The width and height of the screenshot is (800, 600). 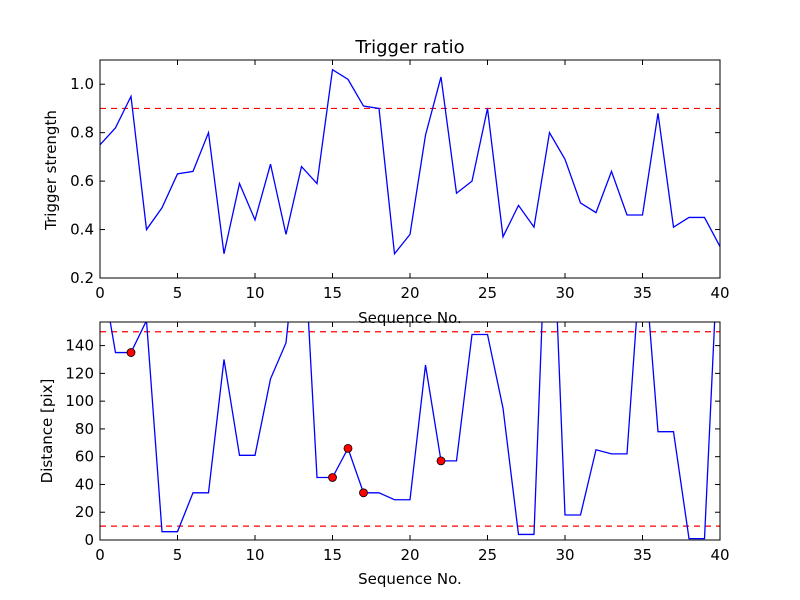 I want to click on bottom-chart-y-tick-label: 60, so click(x=84, y=457).